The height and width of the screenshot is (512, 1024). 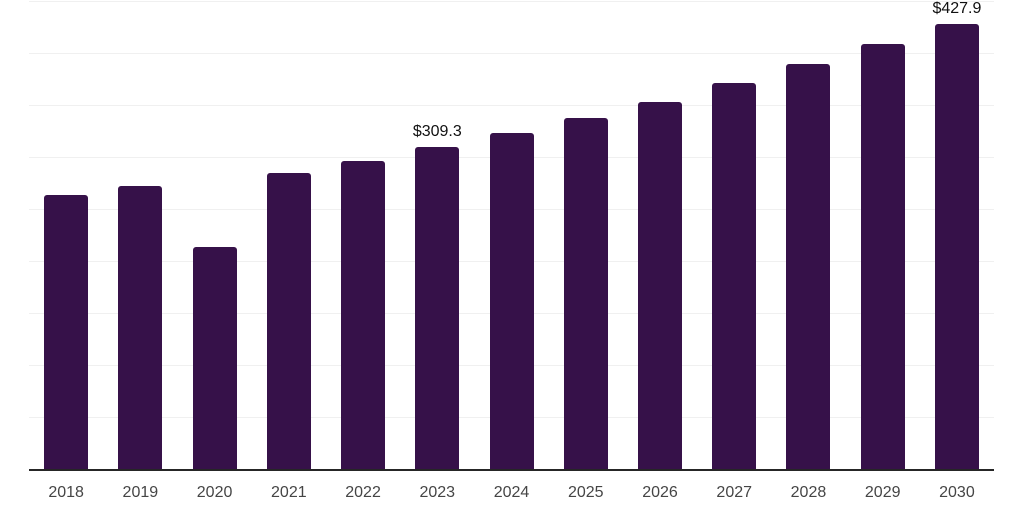 What do you see at coordinates (734, 275) in the screenshot?
I see `bar-2027` at bounding box center [734, 275].